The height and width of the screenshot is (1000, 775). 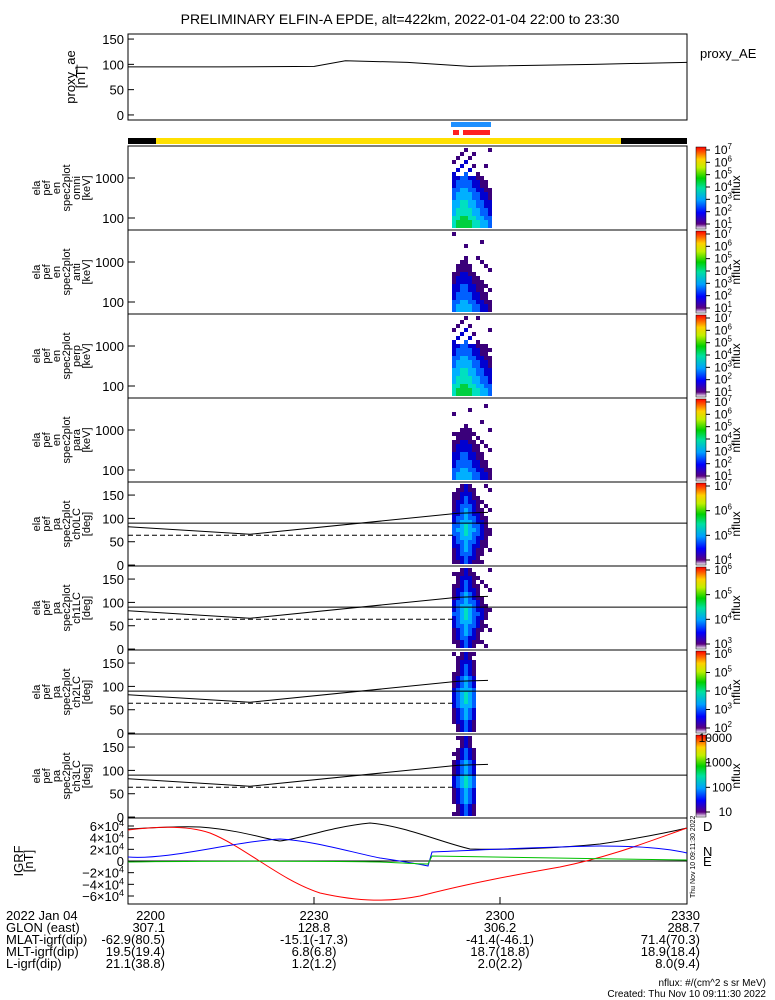 I want to click on xaxis-row-label: L-igrf(dip), so click(x=34, y=963).